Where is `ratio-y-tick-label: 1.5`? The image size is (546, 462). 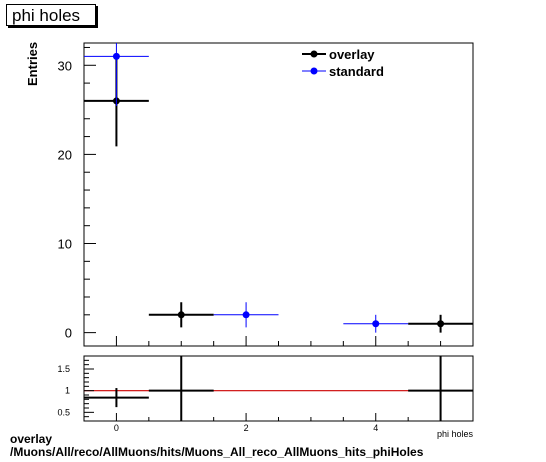
ratio-y-tick-label: 1.5 is located at coordinates (63, 369).